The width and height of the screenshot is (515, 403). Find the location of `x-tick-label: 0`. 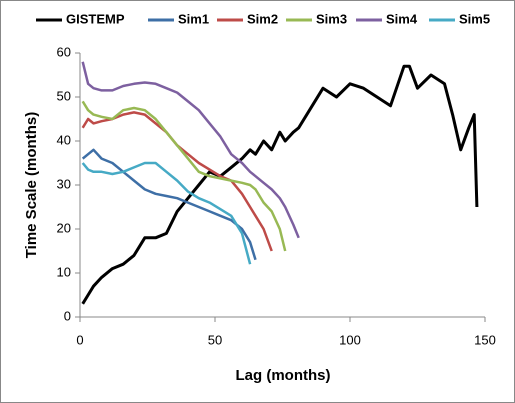

x-tick-label: 0 is located at coordinates (79, 339).